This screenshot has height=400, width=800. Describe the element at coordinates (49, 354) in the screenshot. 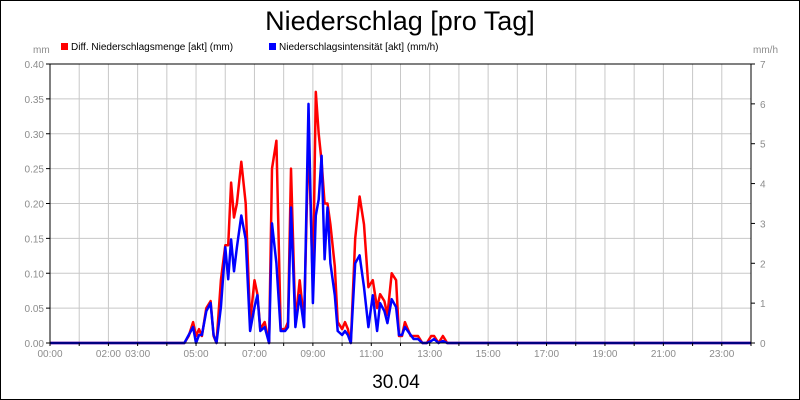

I see `x-tick-label: 00:00` at that location.